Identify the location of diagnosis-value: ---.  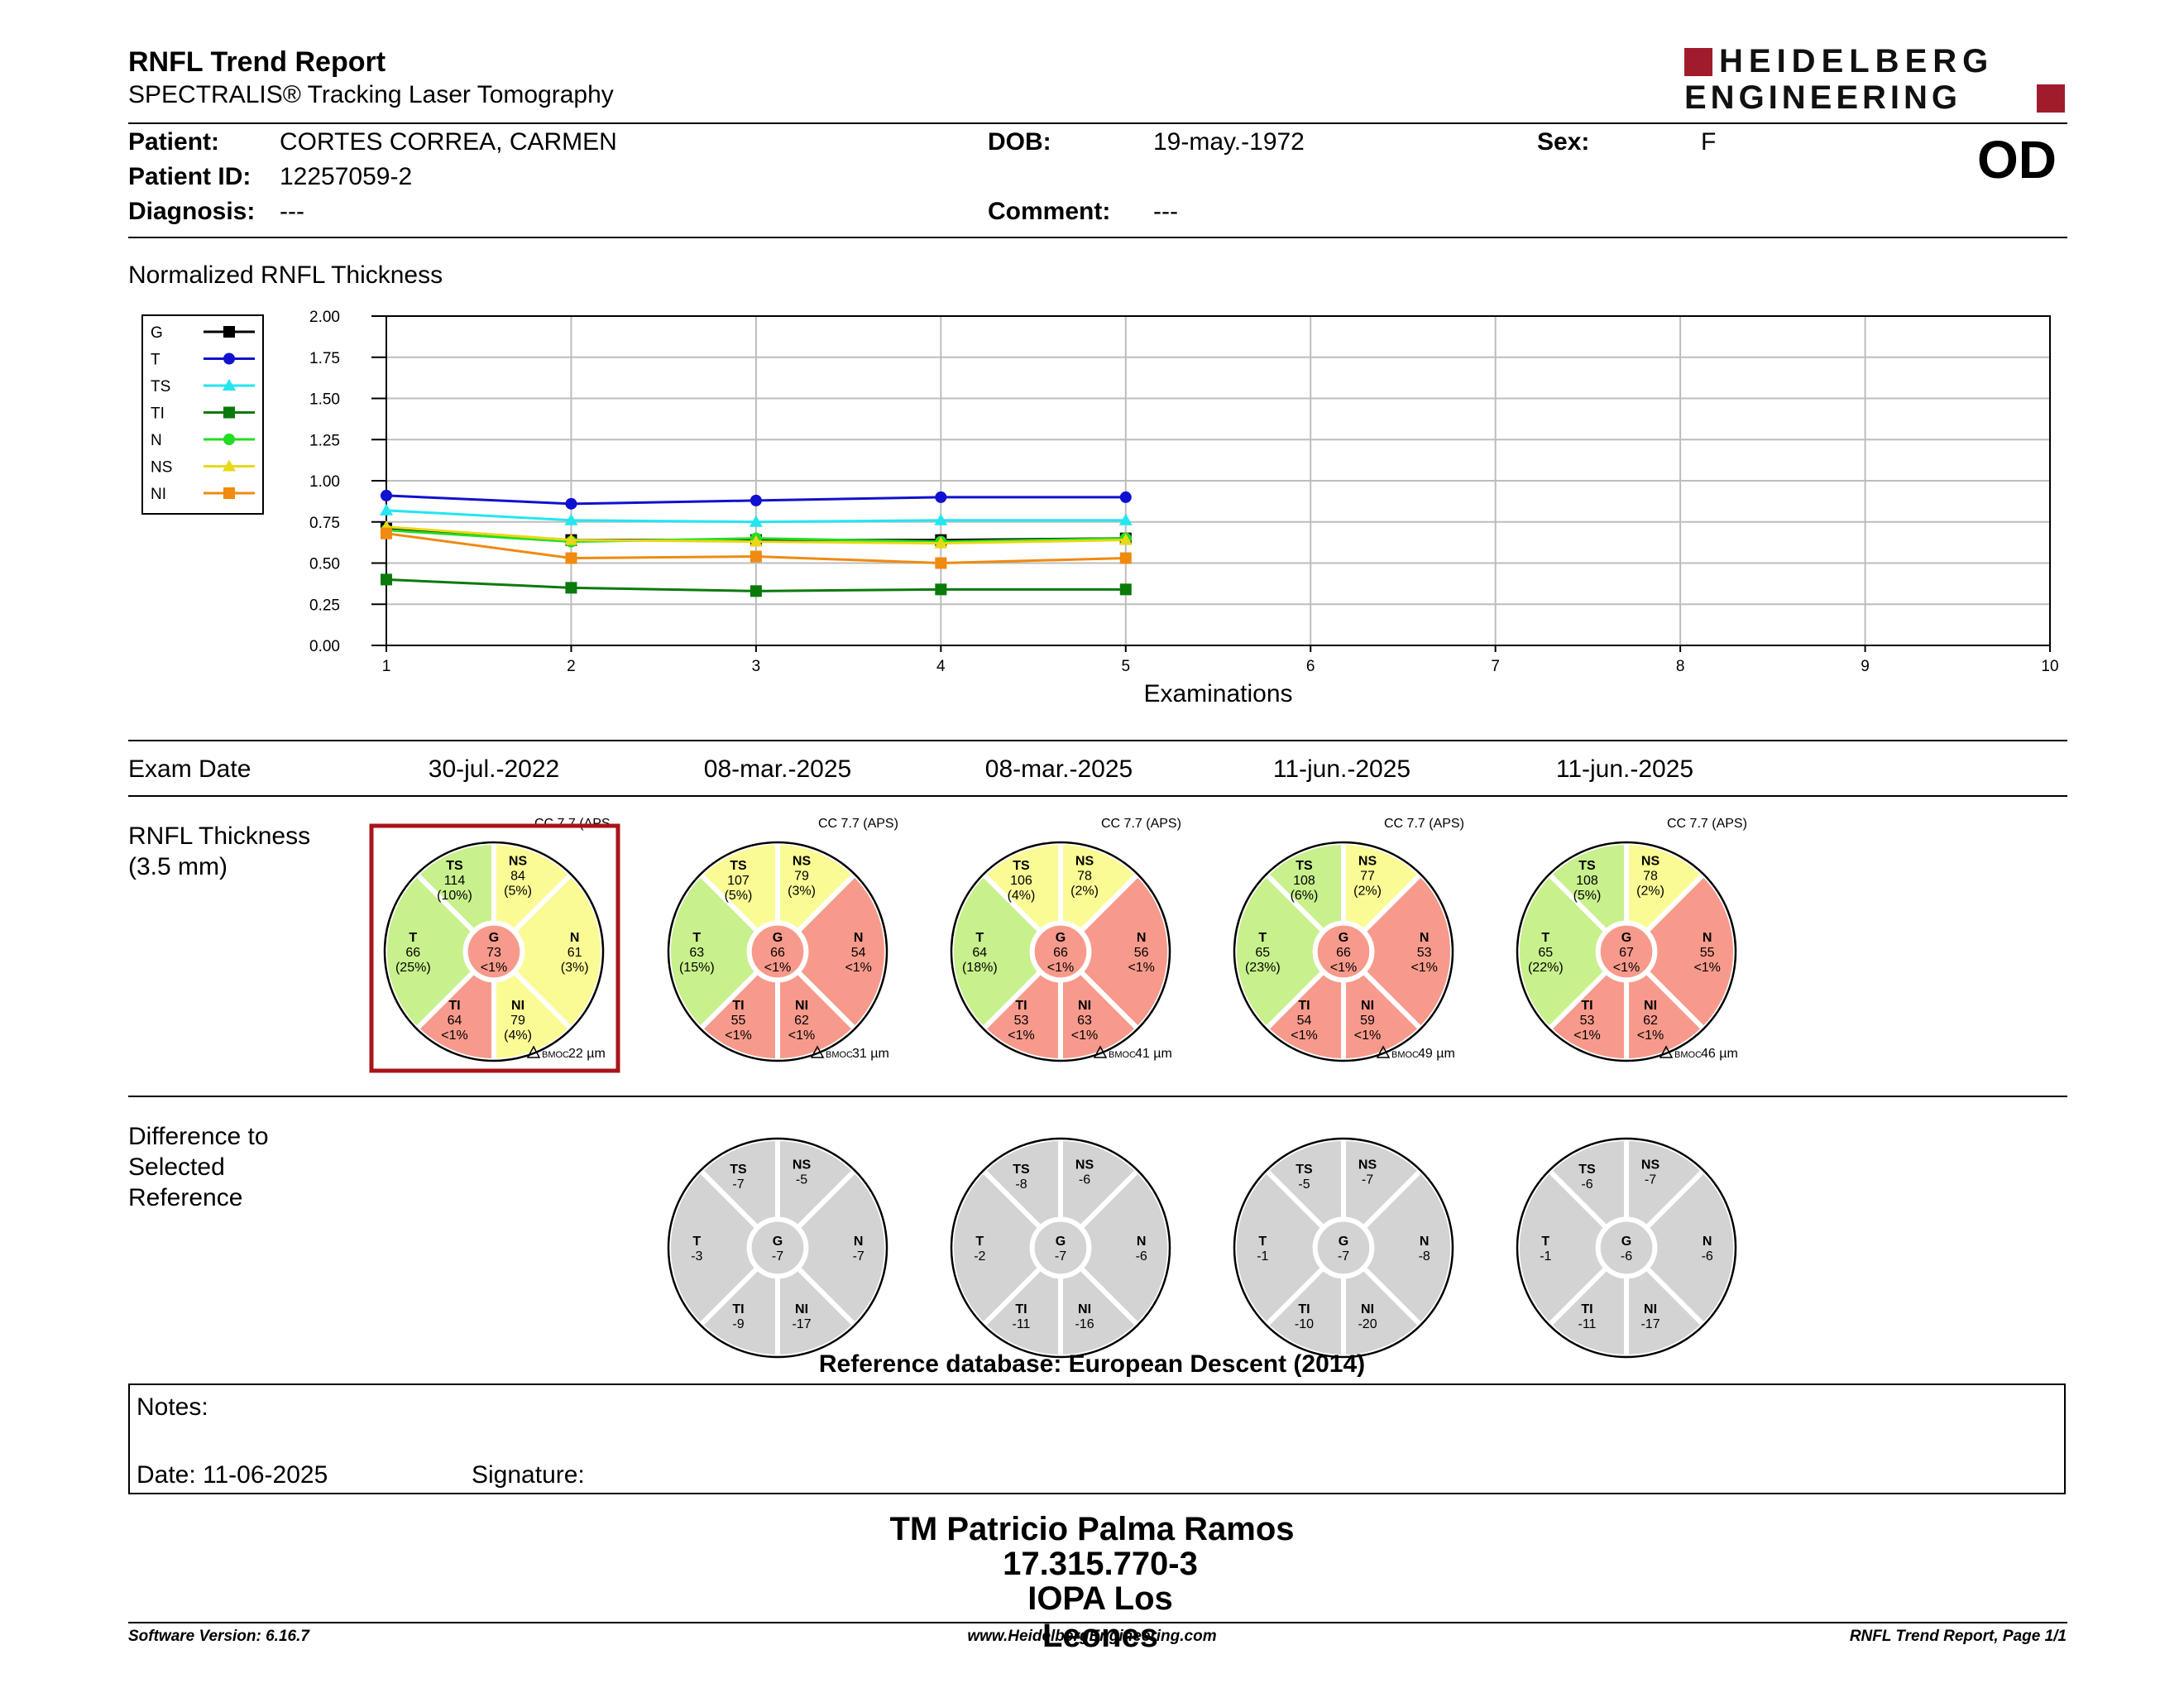
(292, 211).